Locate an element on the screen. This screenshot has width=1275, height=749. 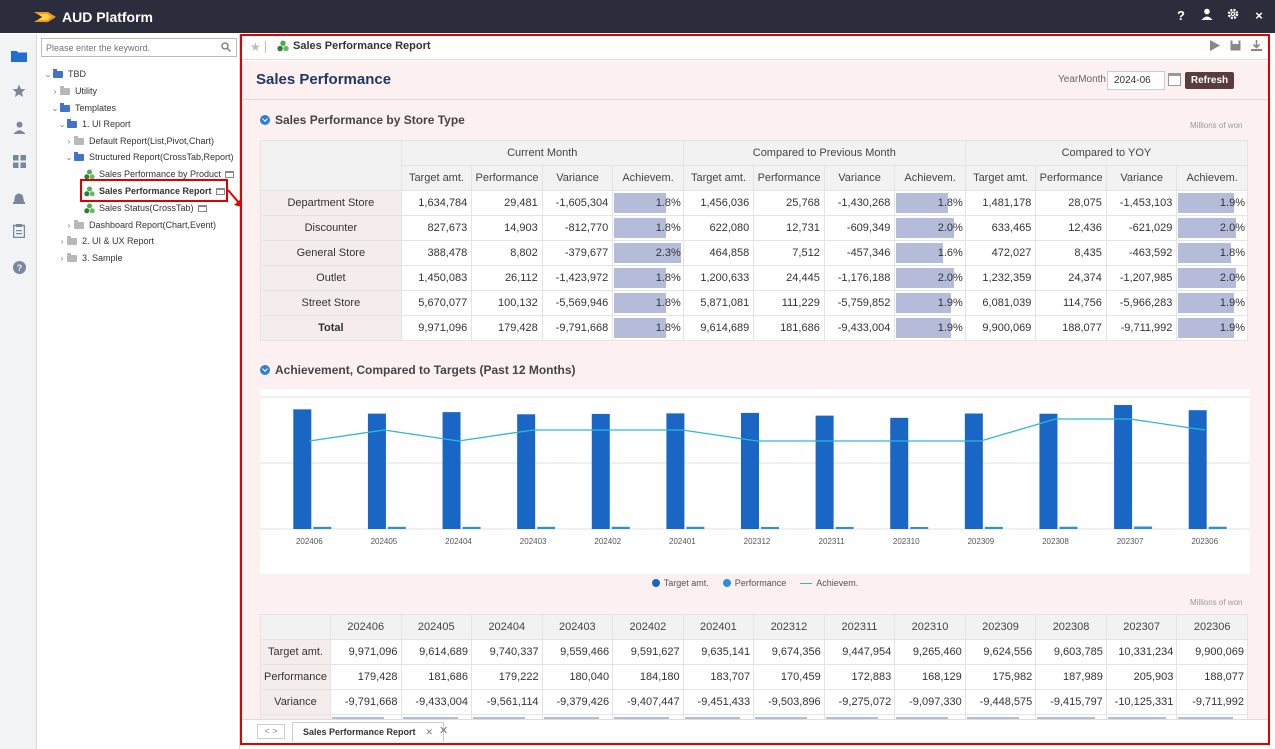
table-cell: -1,453,103 is located at coordinates (1141, 203).